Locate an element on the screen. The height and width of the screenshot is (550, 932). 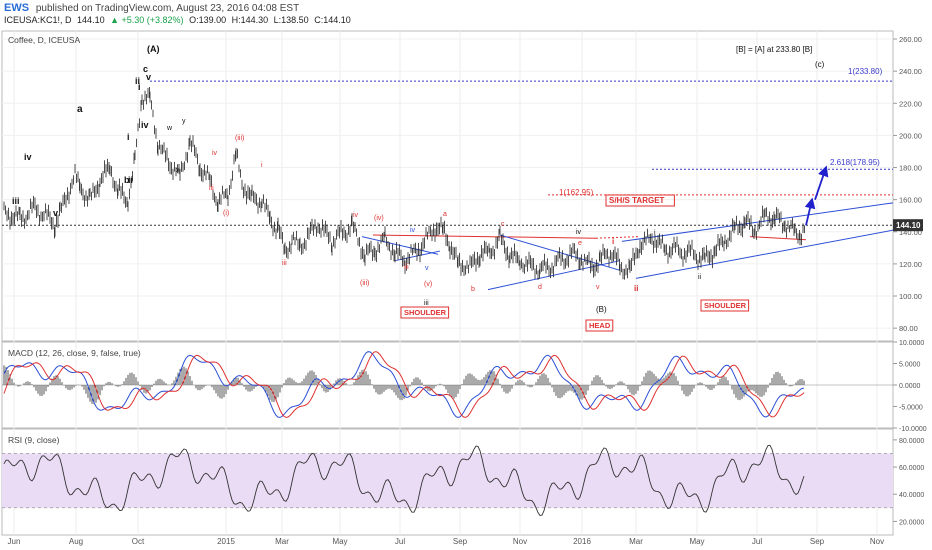
wave-count-label: d is located at coordinates (540, 287).